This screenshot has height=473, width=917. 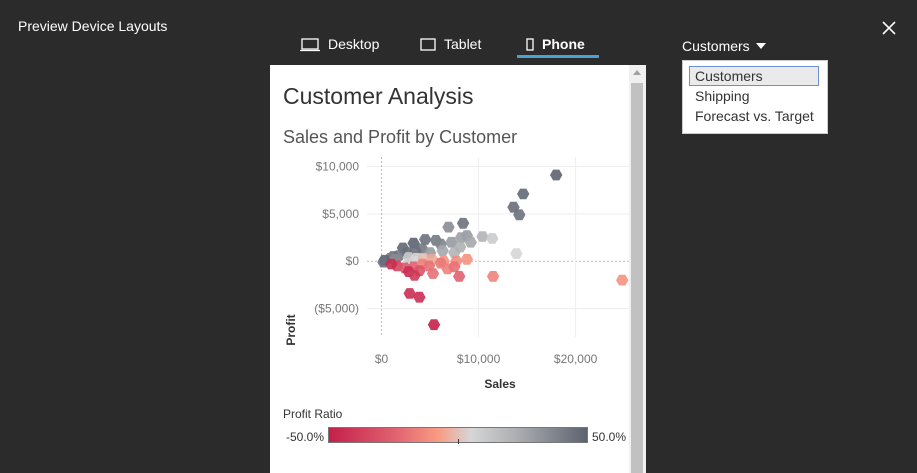 What do you see at coordinates (479, 359) in the screenshot?
I see `x-tick-label: $10,000` at bounding box center [479, 359].